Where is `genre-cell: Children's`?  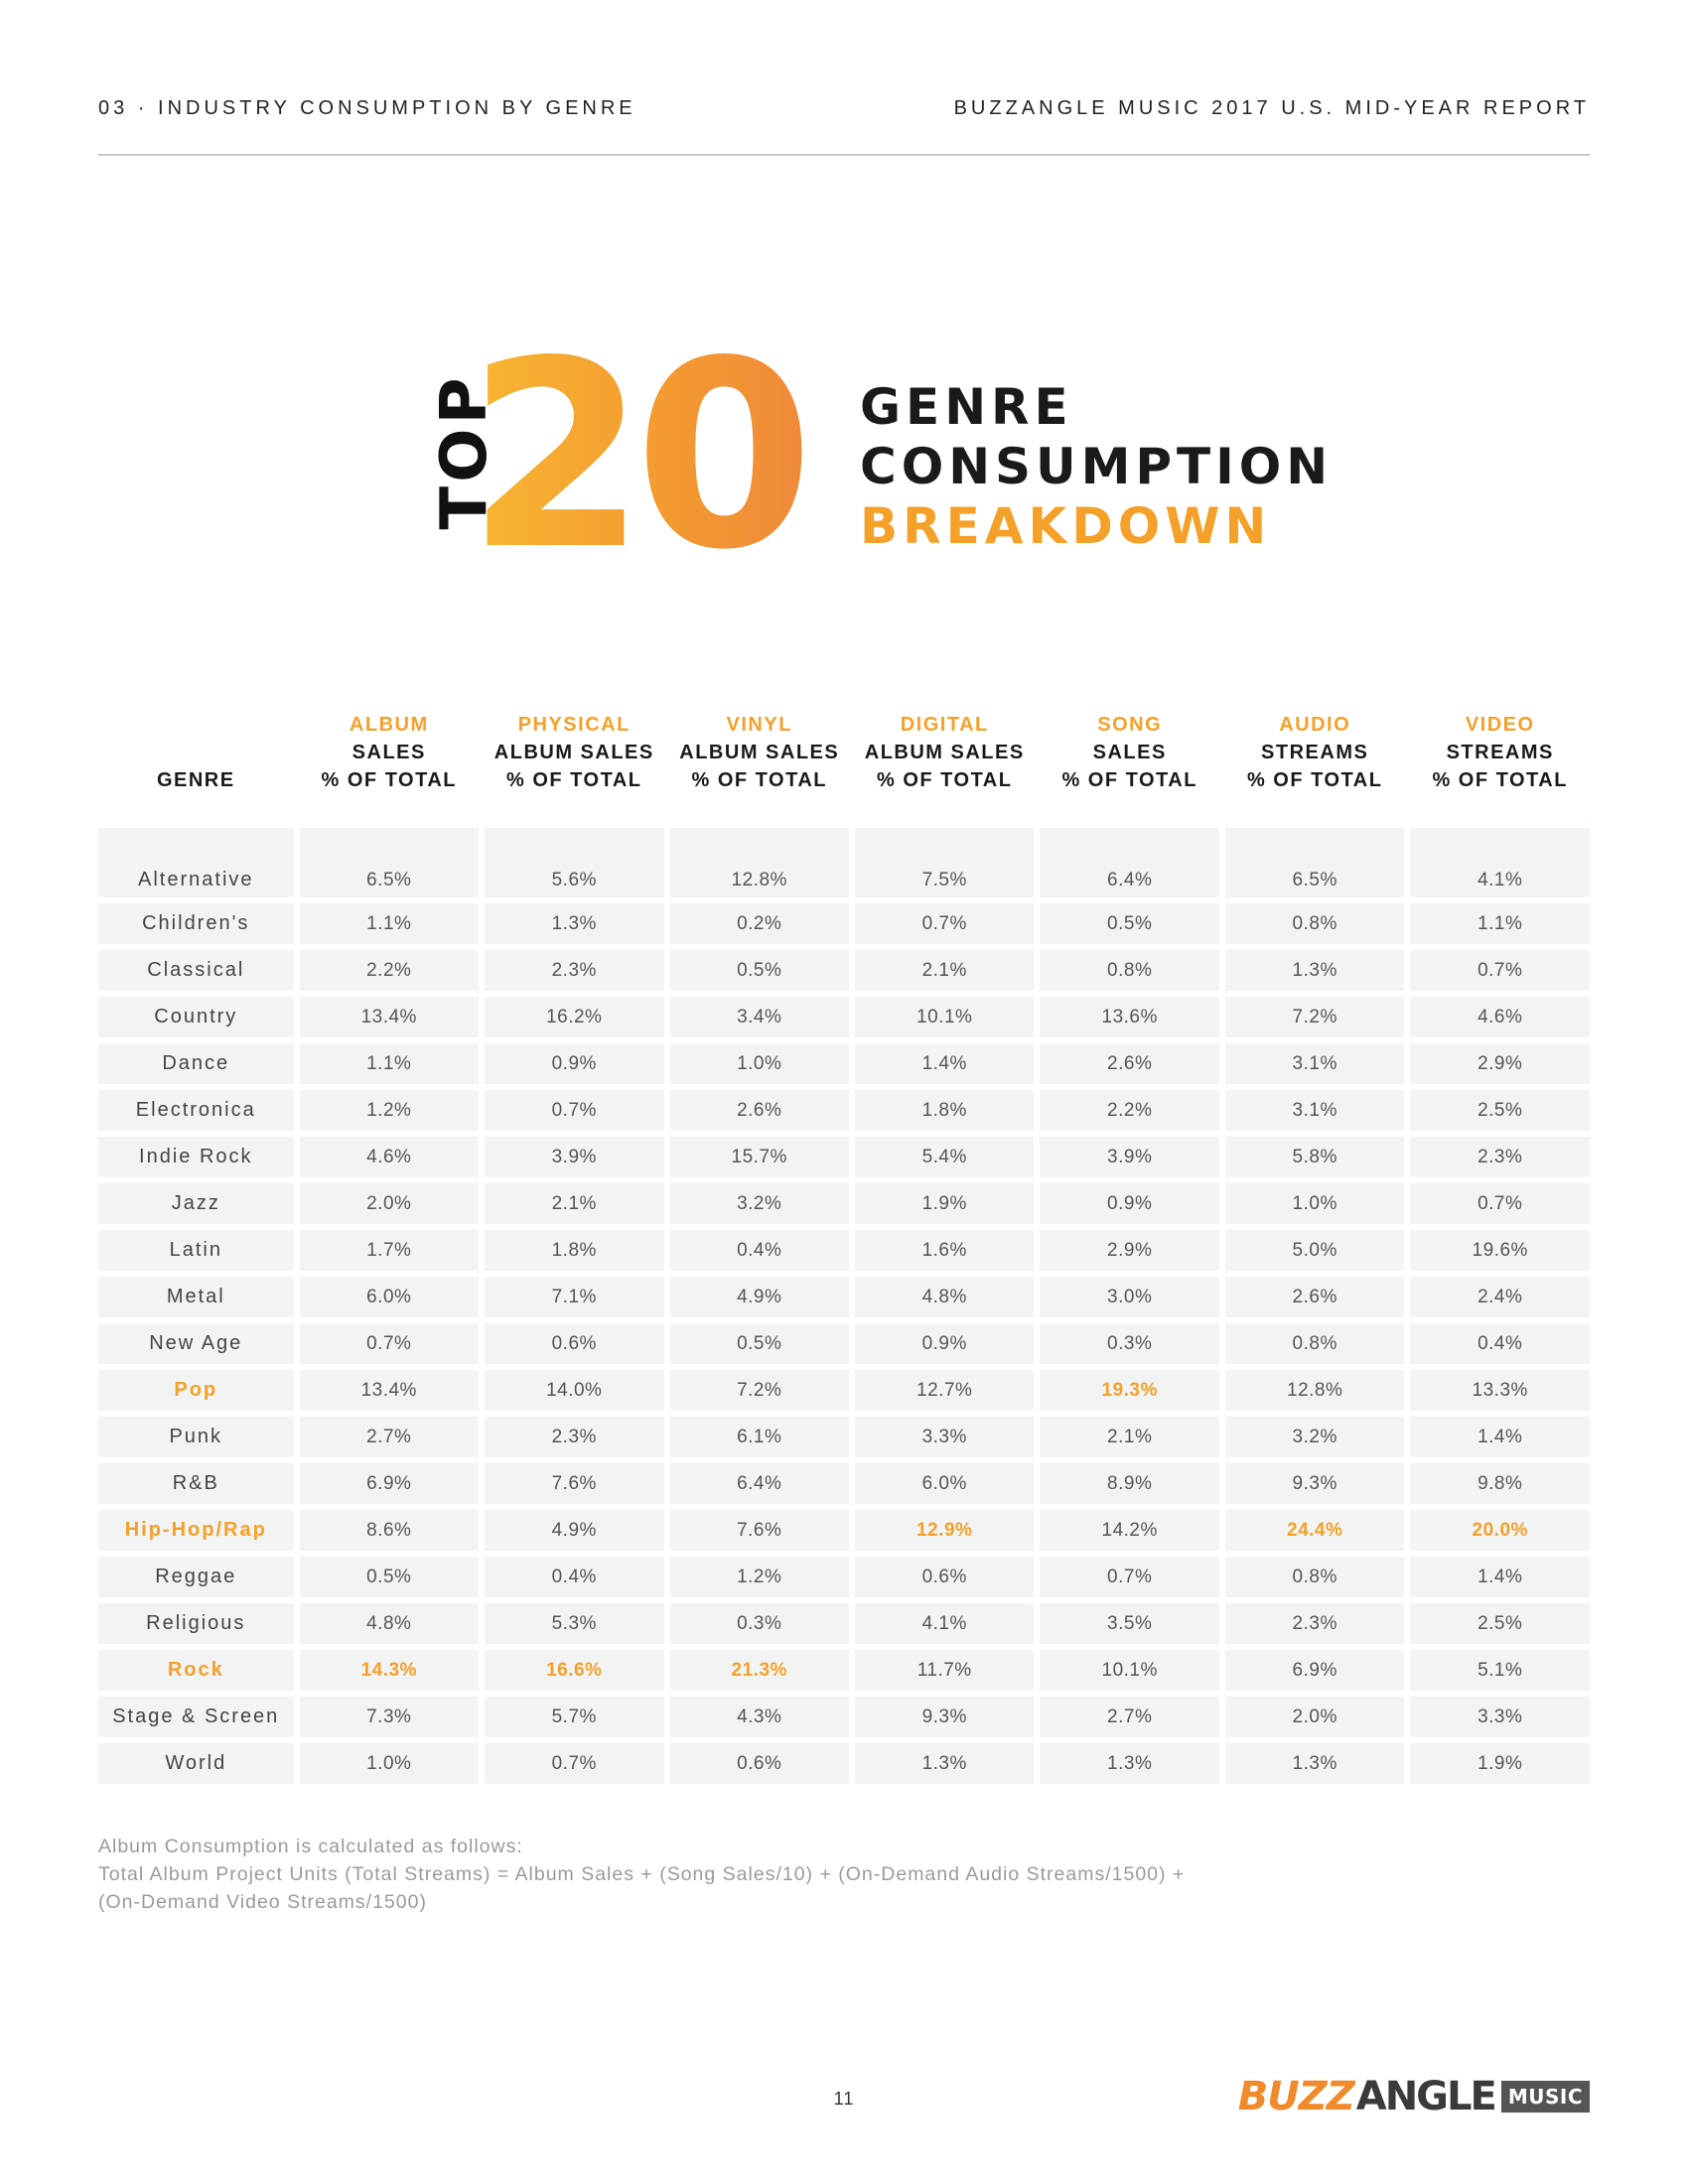 genre-cell: Children's is located at coordinates (196, 923).